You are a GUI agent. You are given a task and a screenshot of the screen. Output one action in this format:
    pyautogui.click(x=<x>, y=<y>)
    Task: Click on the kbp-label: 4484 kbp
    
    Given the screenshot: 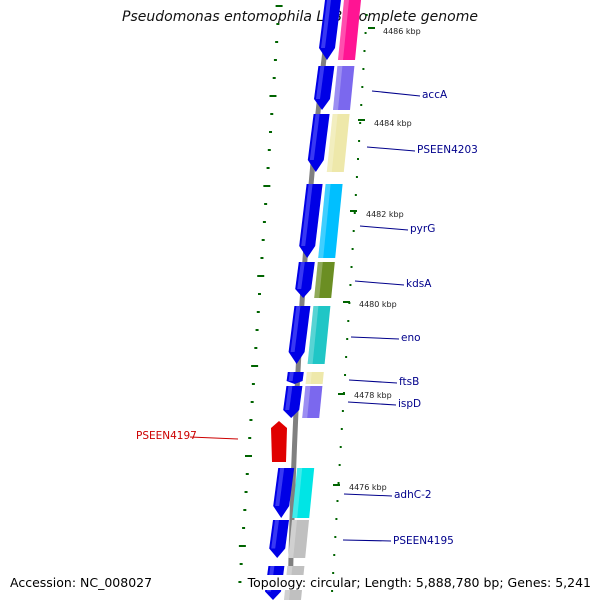 What is the action you would take?
    pyautogui.click(x=393, y=123)
    